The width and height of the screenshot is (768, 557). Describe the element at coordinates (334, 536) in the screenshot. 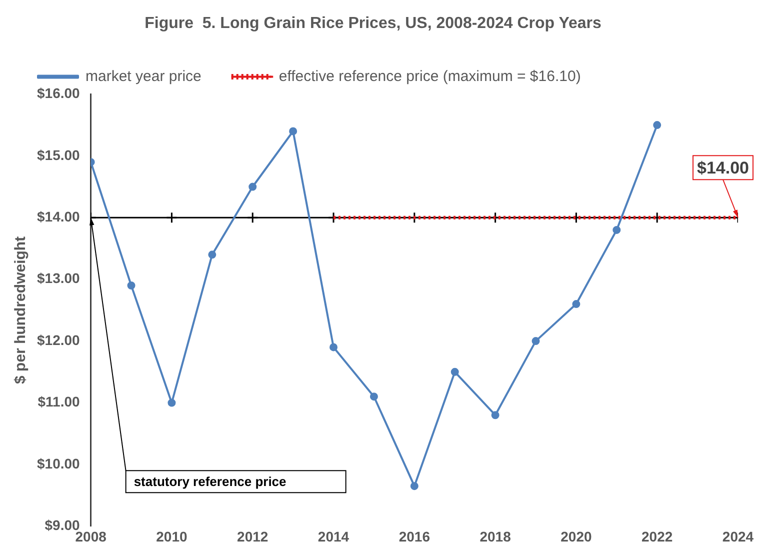

I see `x-tick-label: 2014` at that location.